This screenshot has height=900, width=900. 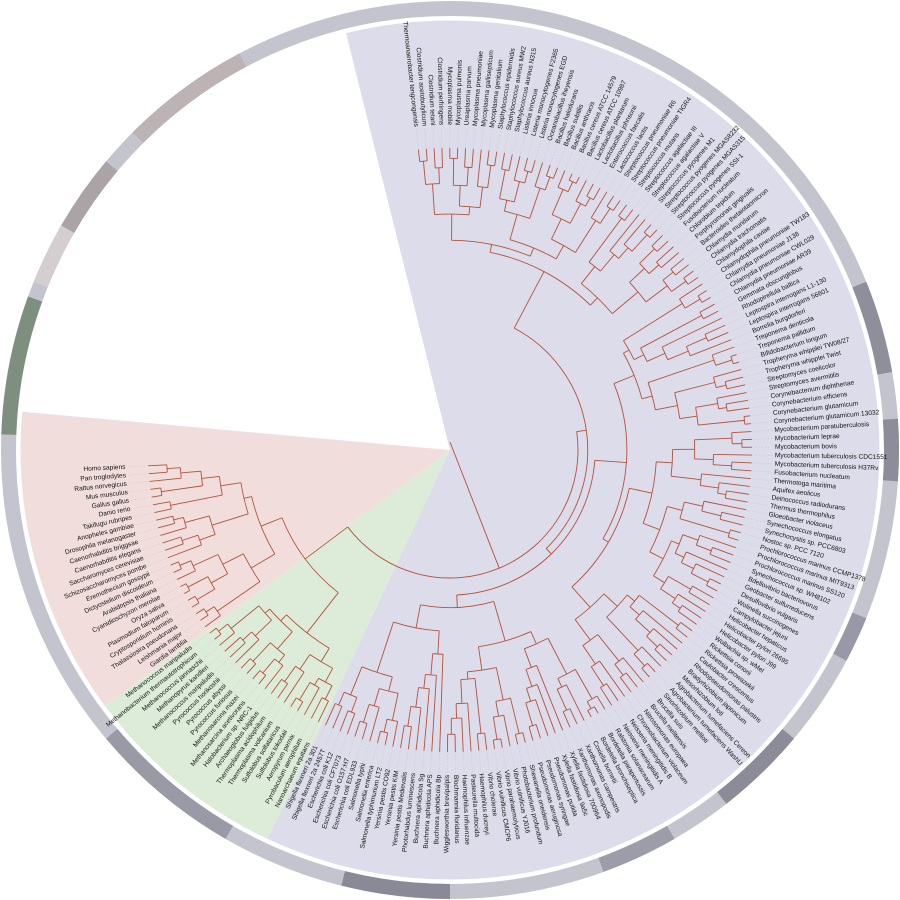 I want to click on taxon-label: Pasteurella multocida, so click(x=474, y=806).